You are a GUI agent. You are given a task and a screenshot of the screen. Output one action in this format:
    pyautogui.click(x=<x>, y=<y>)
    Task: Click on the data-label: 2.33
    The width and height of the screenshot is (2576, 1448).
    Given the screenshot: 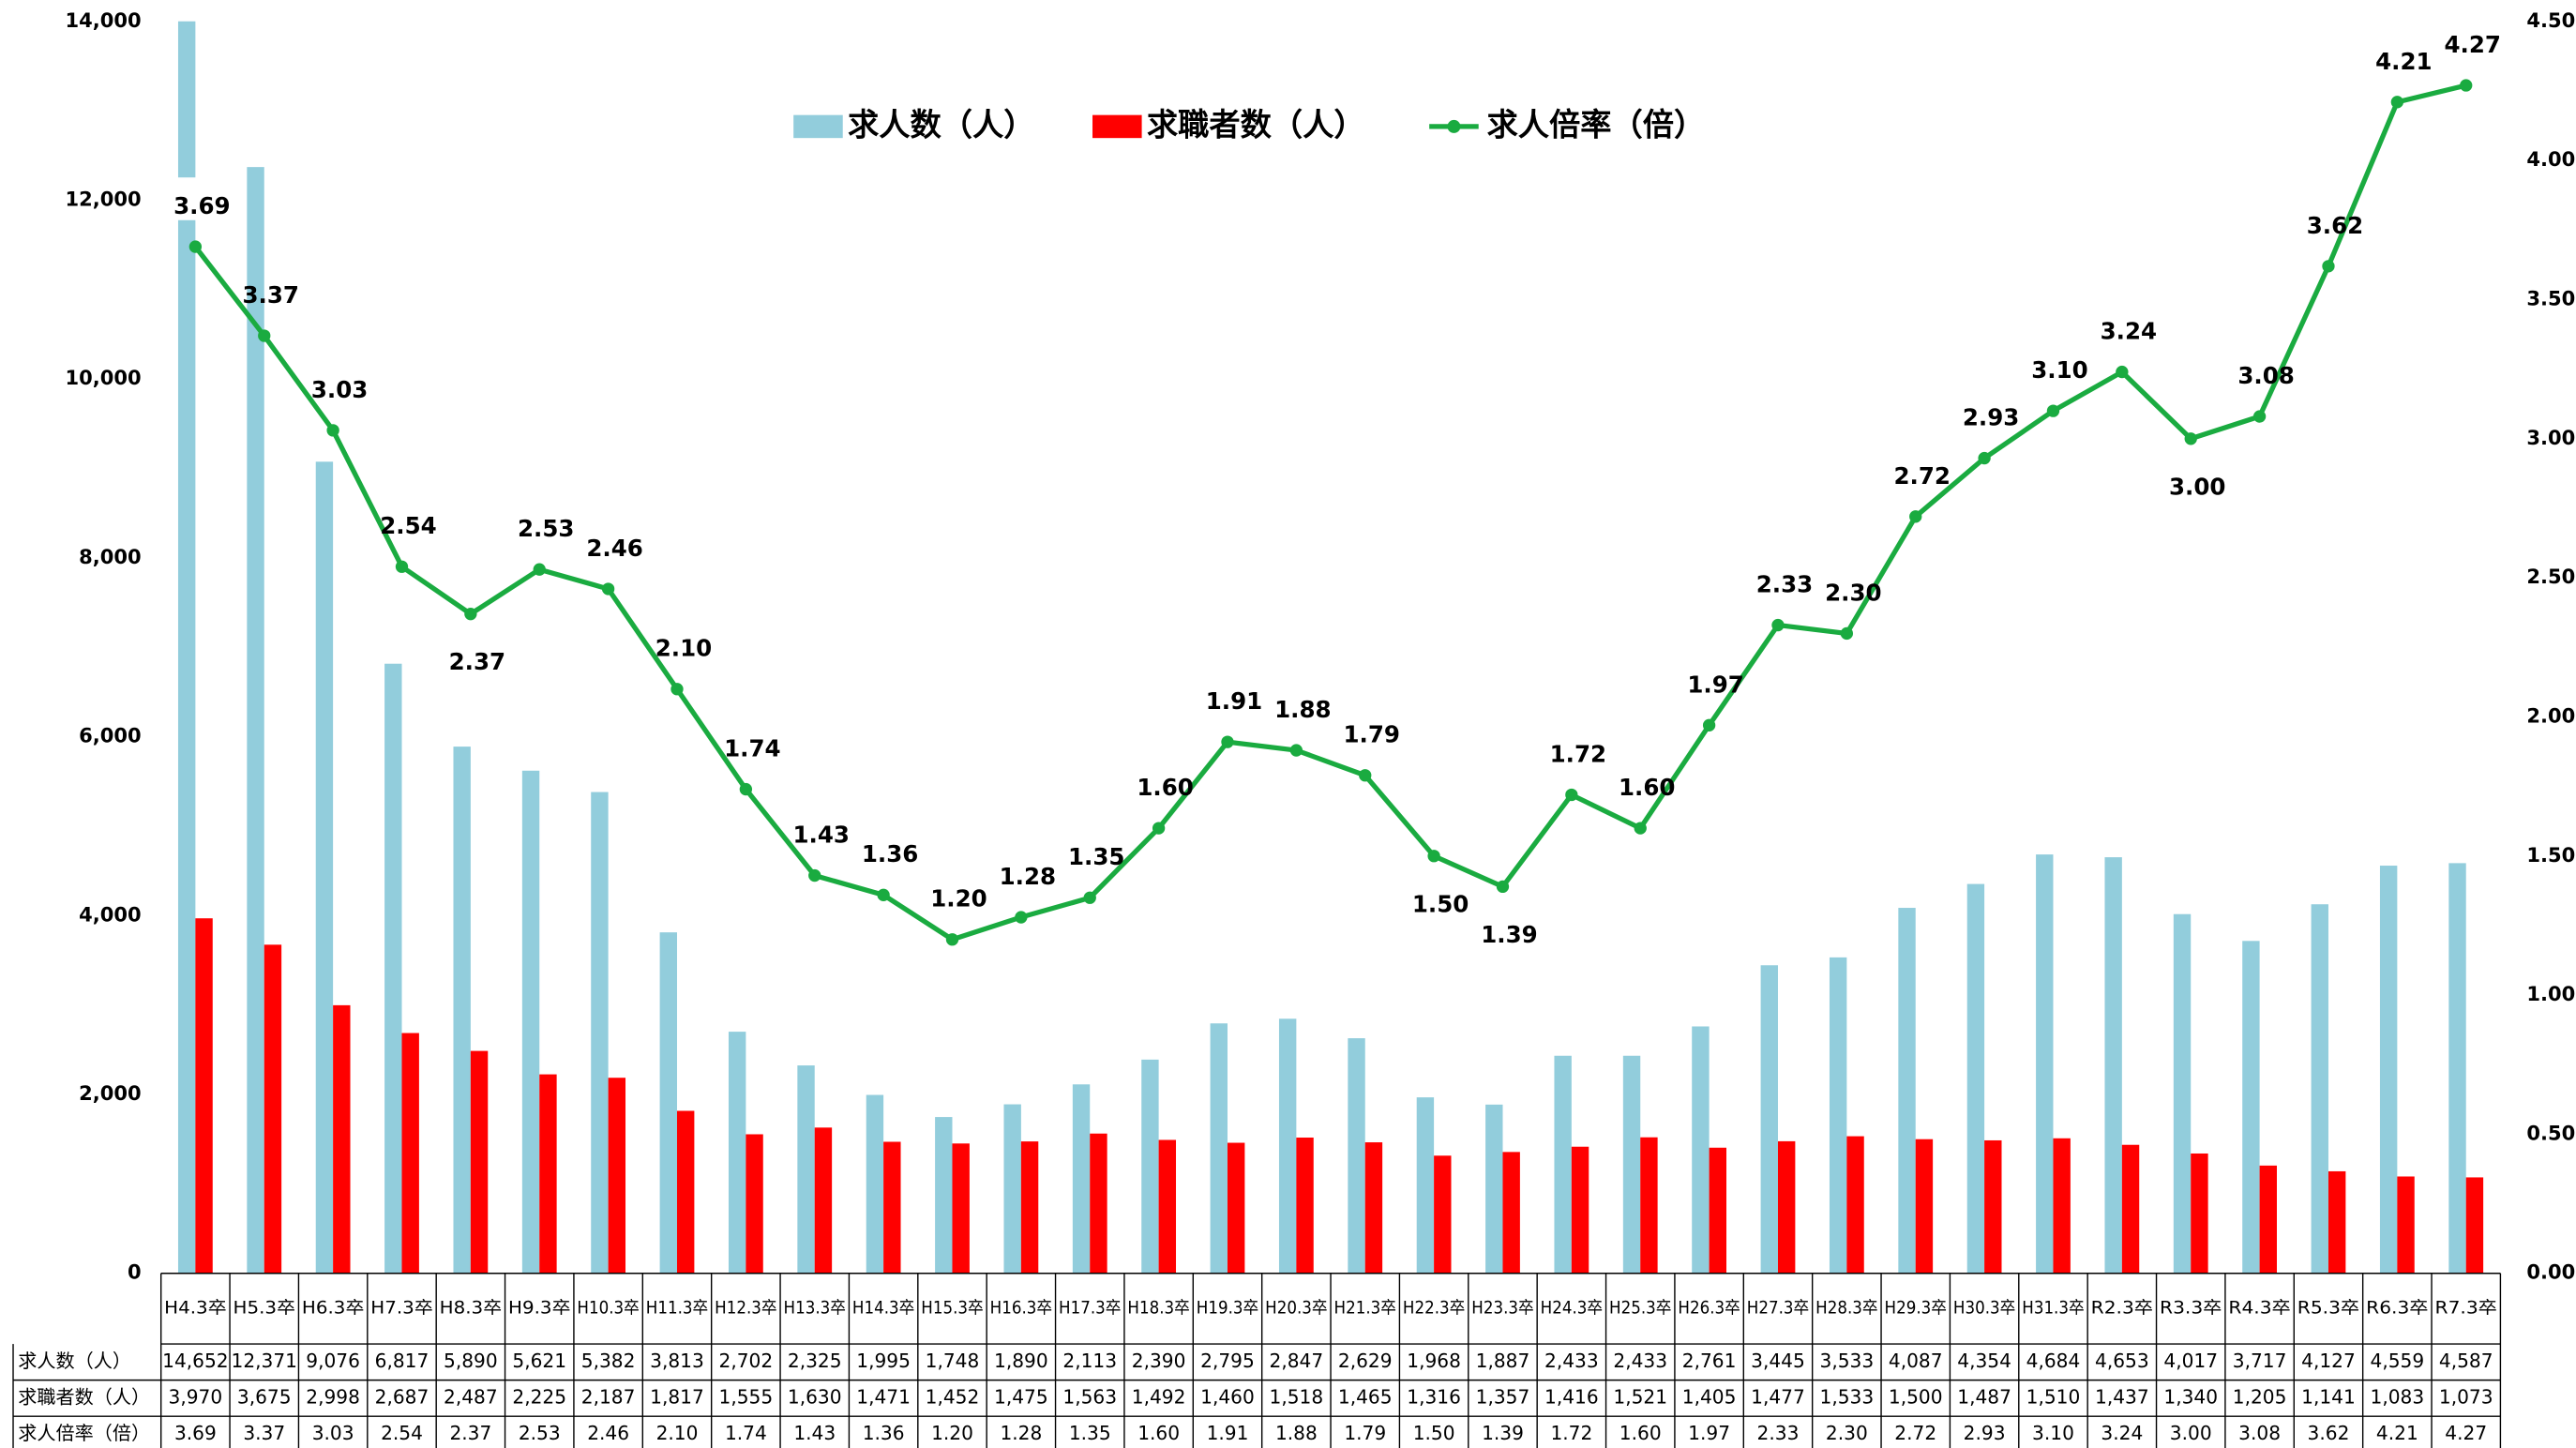 What is the action you would take?
    pyautogui.click(x=1785, y=583)
    